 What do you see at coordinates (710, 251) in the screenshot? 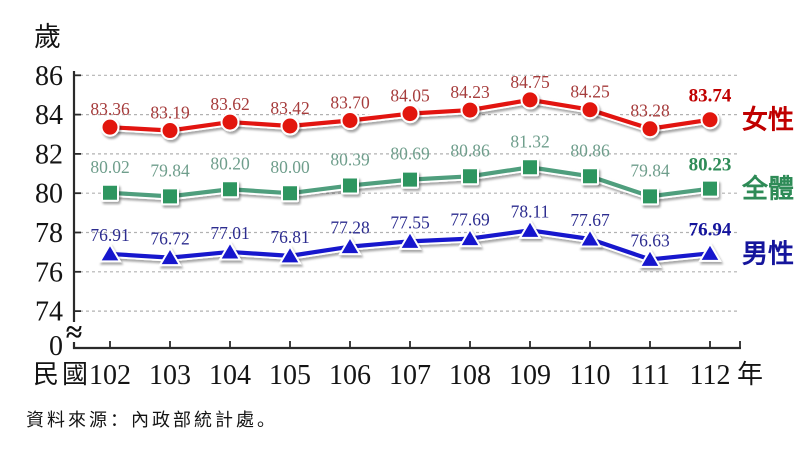
I see `男性-marker-112` at bounding box center [710, 251].